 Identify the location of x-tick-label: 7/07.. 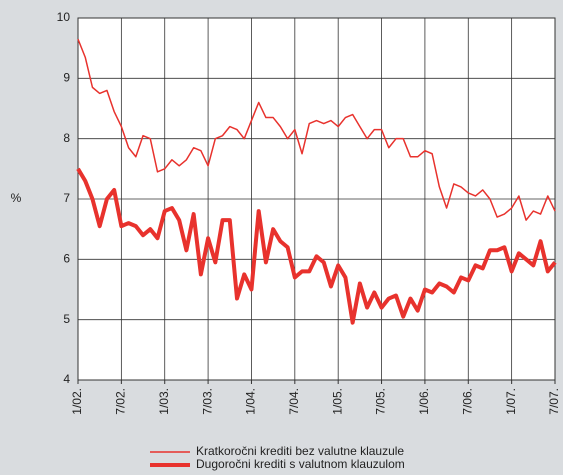
(554, 401).